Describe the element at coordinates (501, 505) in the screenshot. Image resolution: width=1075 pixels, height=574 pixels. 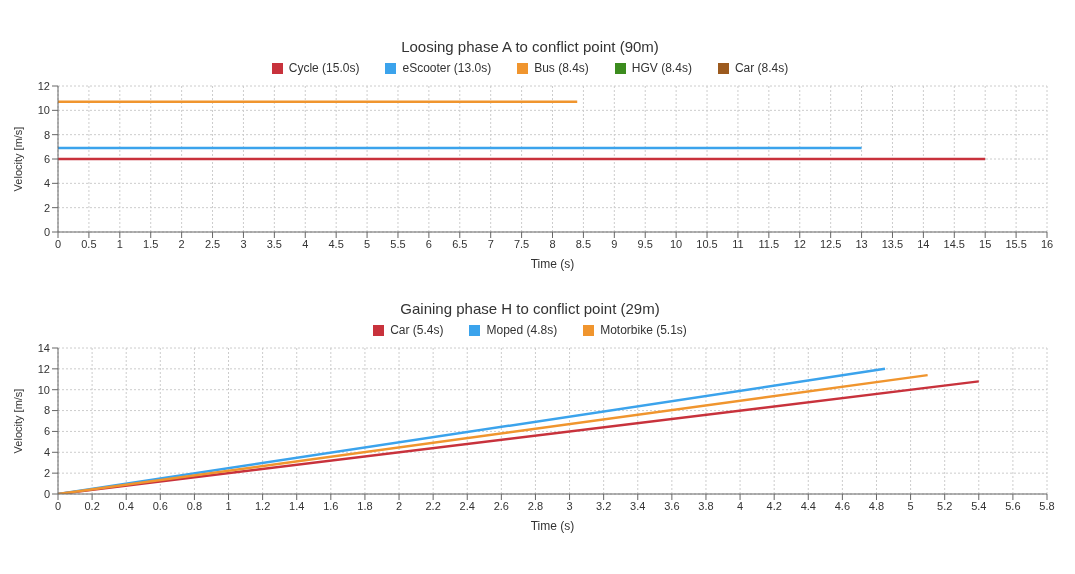
I see `x-tick-label: 2.6` at that location.